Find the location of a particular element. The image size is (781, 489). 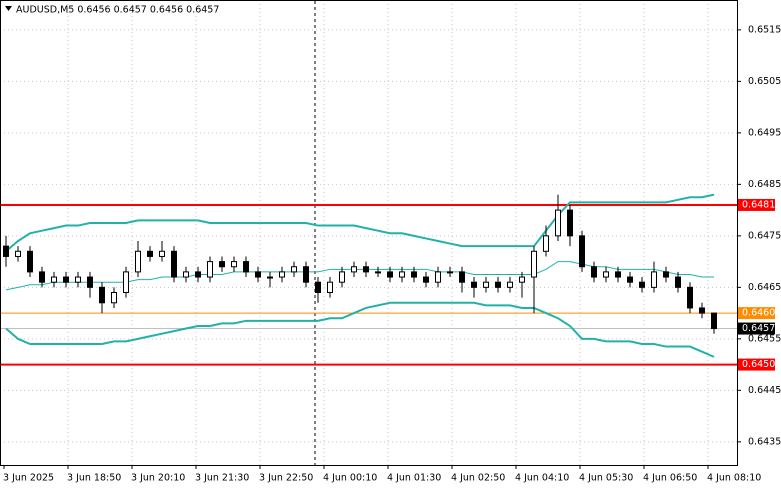

x-tick-label: 3 Jun 2025 is located at coordinates (28, 478).